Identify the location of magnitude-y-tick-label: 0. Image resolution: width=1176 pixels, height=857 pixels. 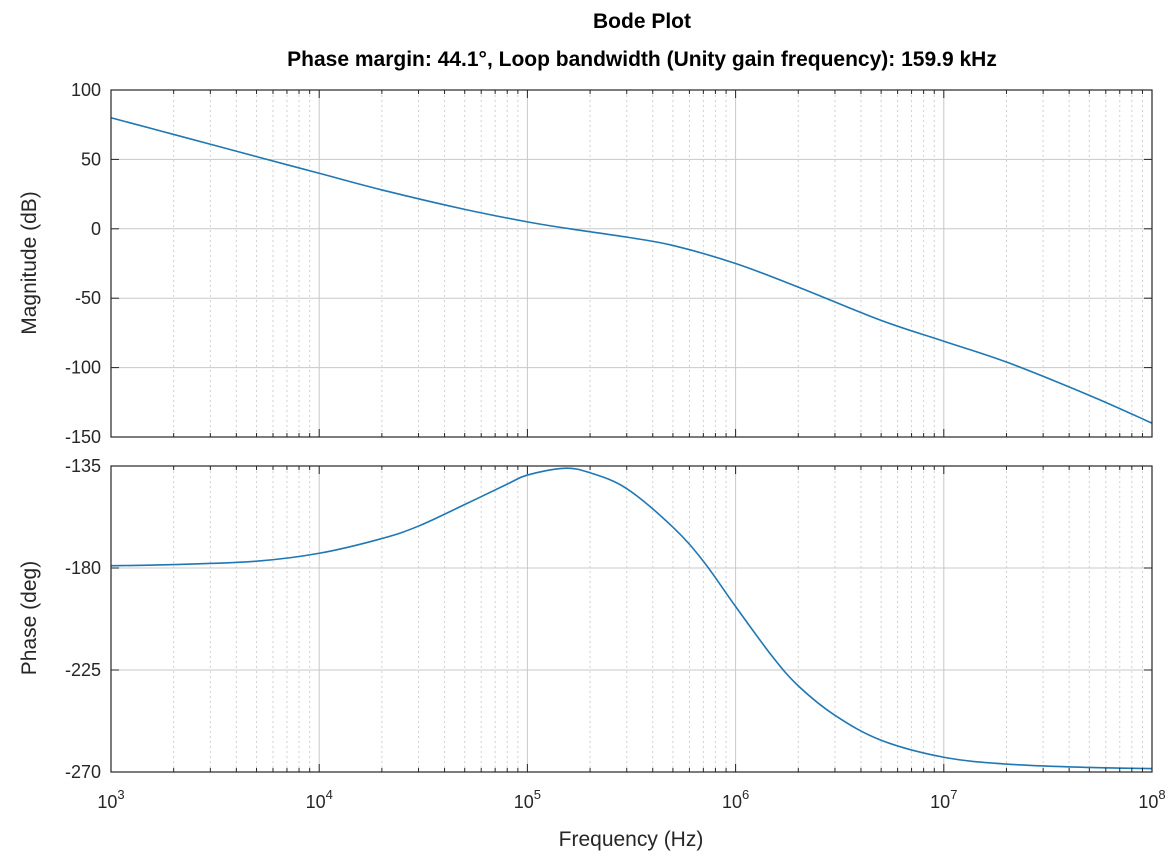
(96, 229).